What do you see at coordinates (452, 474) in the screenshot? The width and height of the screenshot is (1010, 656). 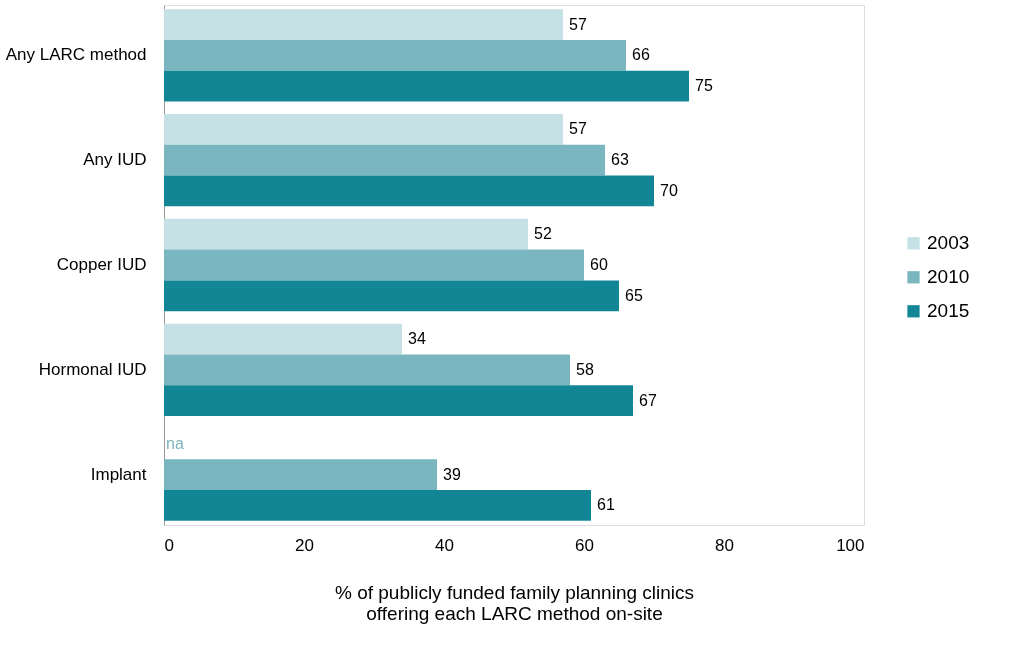 I see `data-label: 39` at bounding box center [452, 474].